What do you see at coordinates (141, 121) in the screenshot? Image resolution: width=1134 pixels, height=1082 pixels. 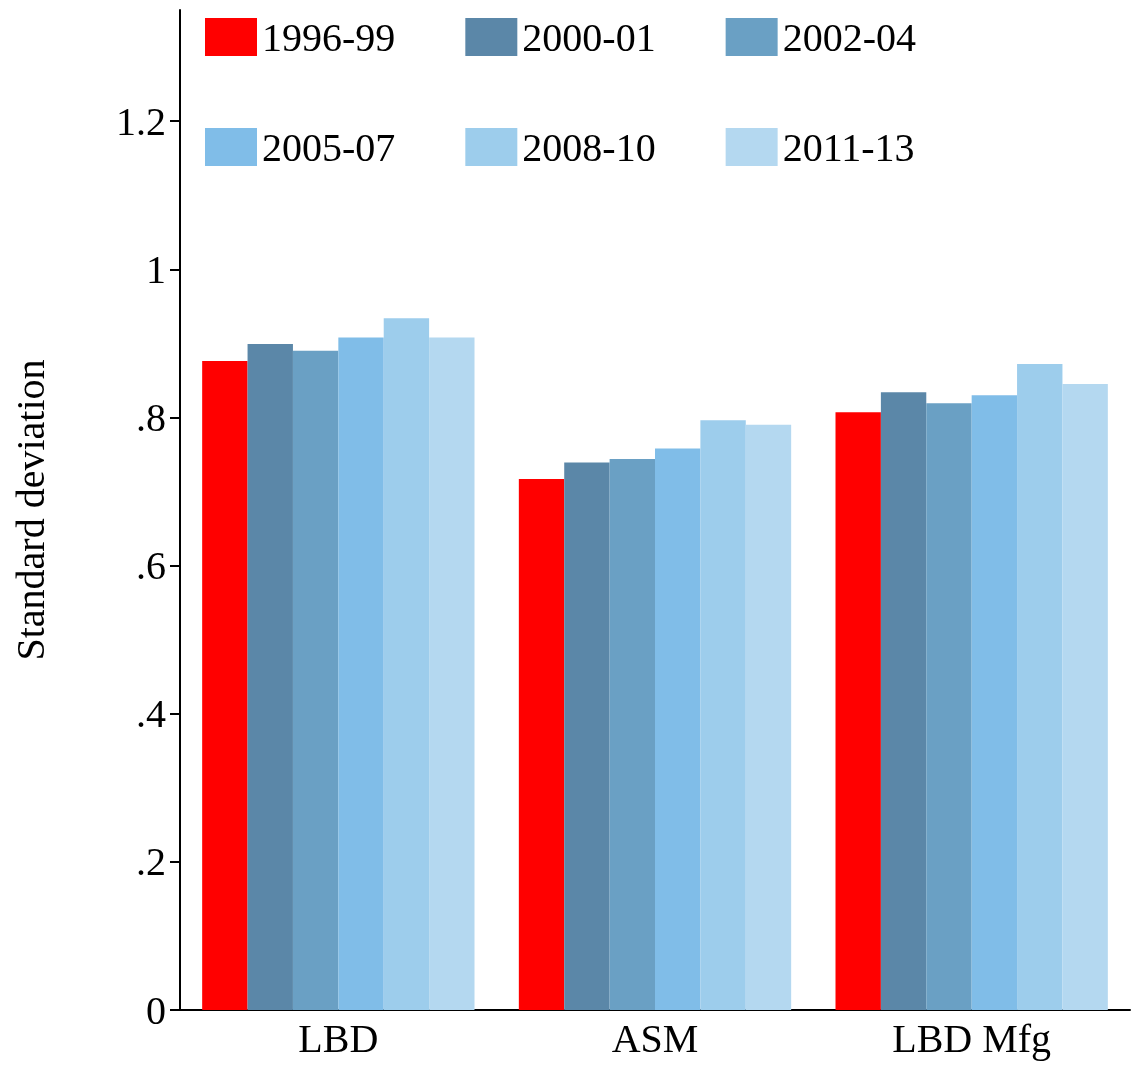 I see `y-tick-label: 1.2` at bounding box center [141, 121].